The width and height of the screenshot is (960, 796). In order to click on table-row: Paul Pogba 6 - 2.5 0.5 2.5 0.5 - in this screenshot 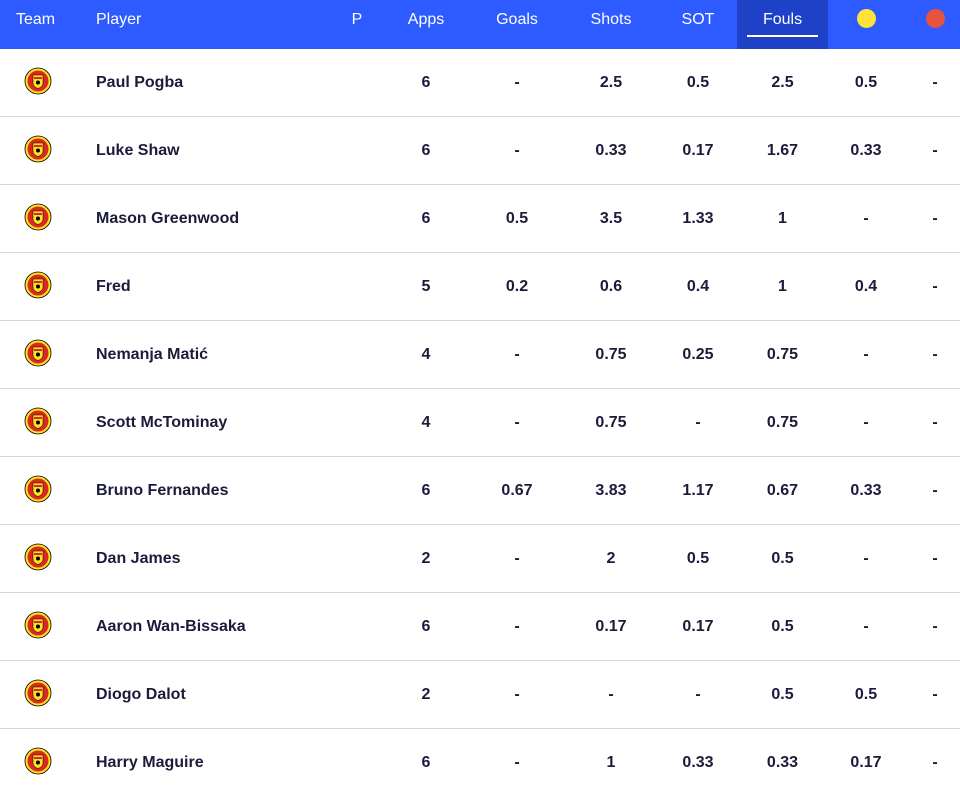, I will do `click(480, 83)`.